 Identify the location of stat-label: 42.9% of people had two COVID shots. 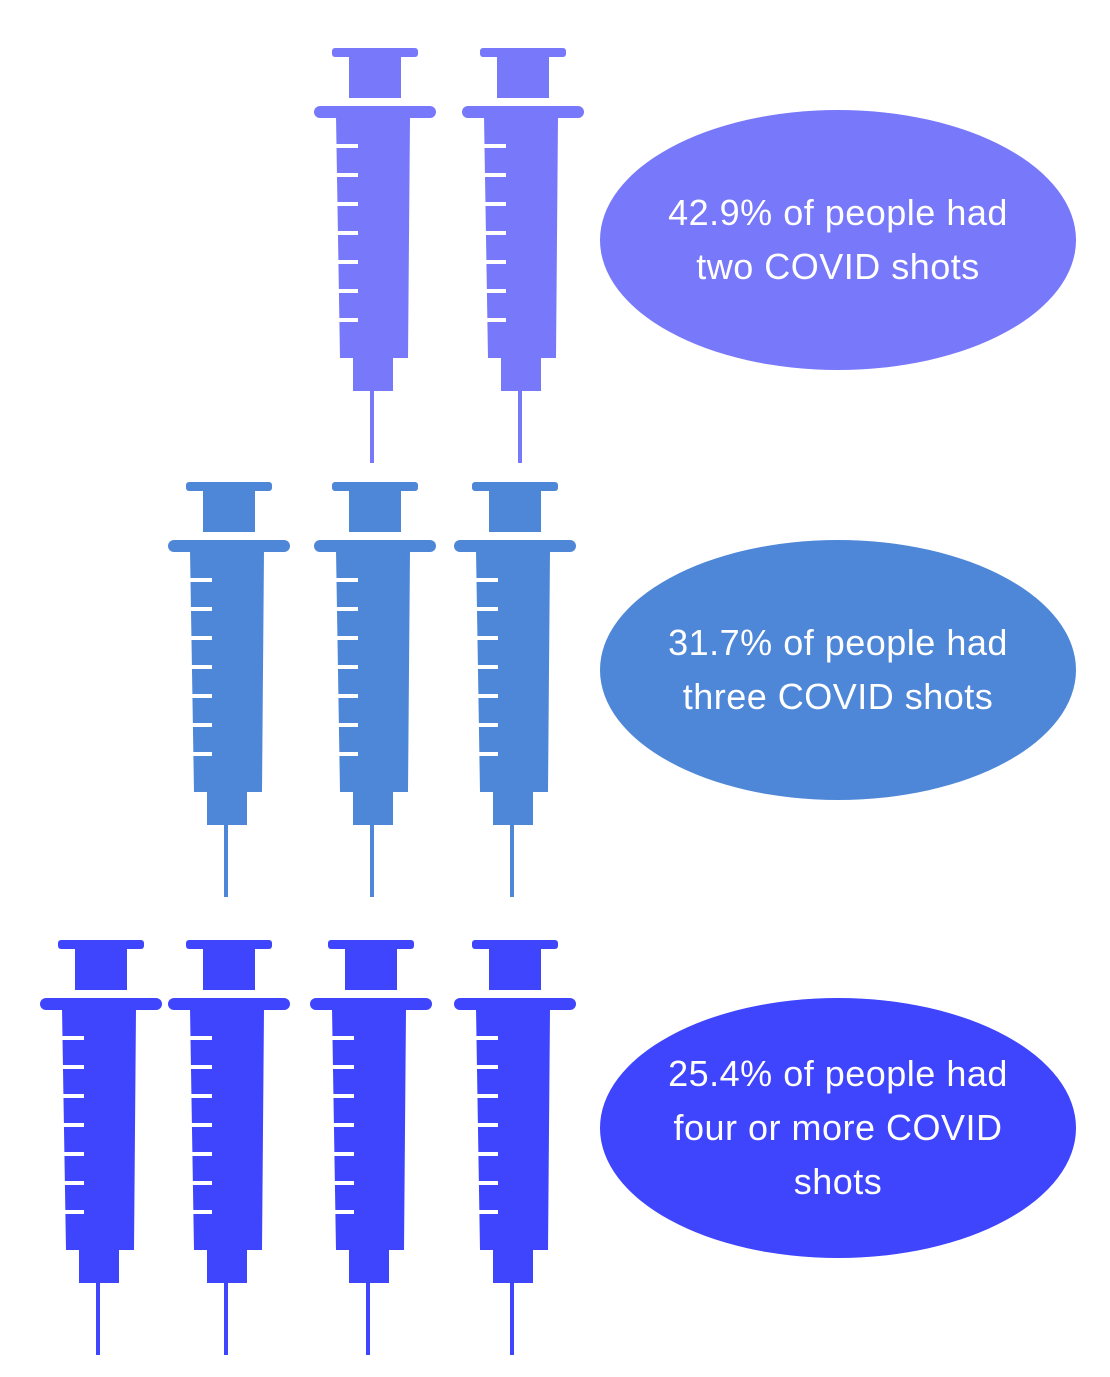
(838, 239).